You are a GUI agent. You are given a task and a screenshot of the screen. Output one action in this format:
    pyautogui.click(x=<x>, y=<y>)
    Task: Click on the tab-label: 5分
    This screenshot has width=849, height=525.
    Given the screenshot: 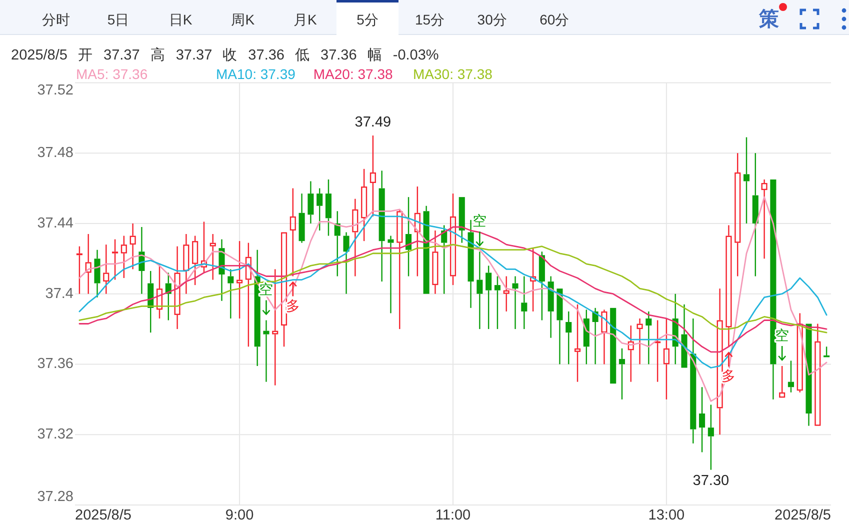 What is the action you would take?
    pyautogui.click(x=367, y=20)
    